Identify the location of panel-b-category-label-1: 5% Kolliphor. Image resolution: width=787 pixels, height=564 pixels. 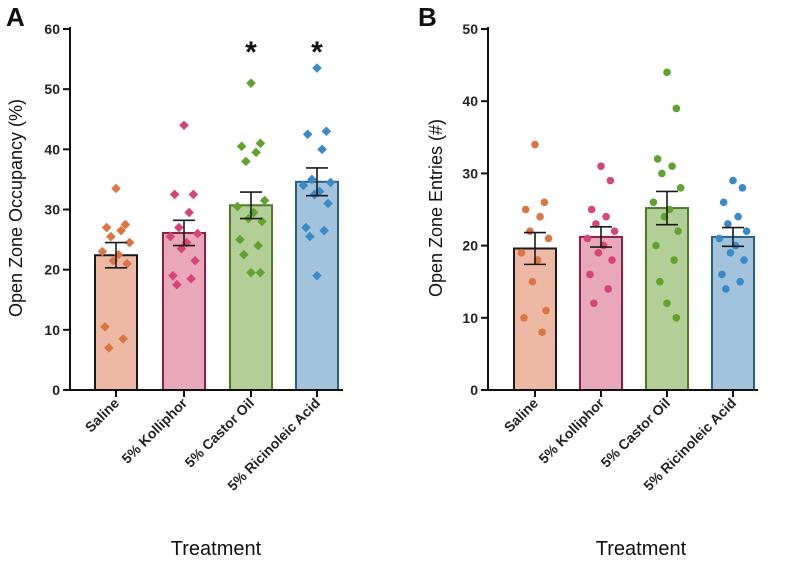
(571, 430).